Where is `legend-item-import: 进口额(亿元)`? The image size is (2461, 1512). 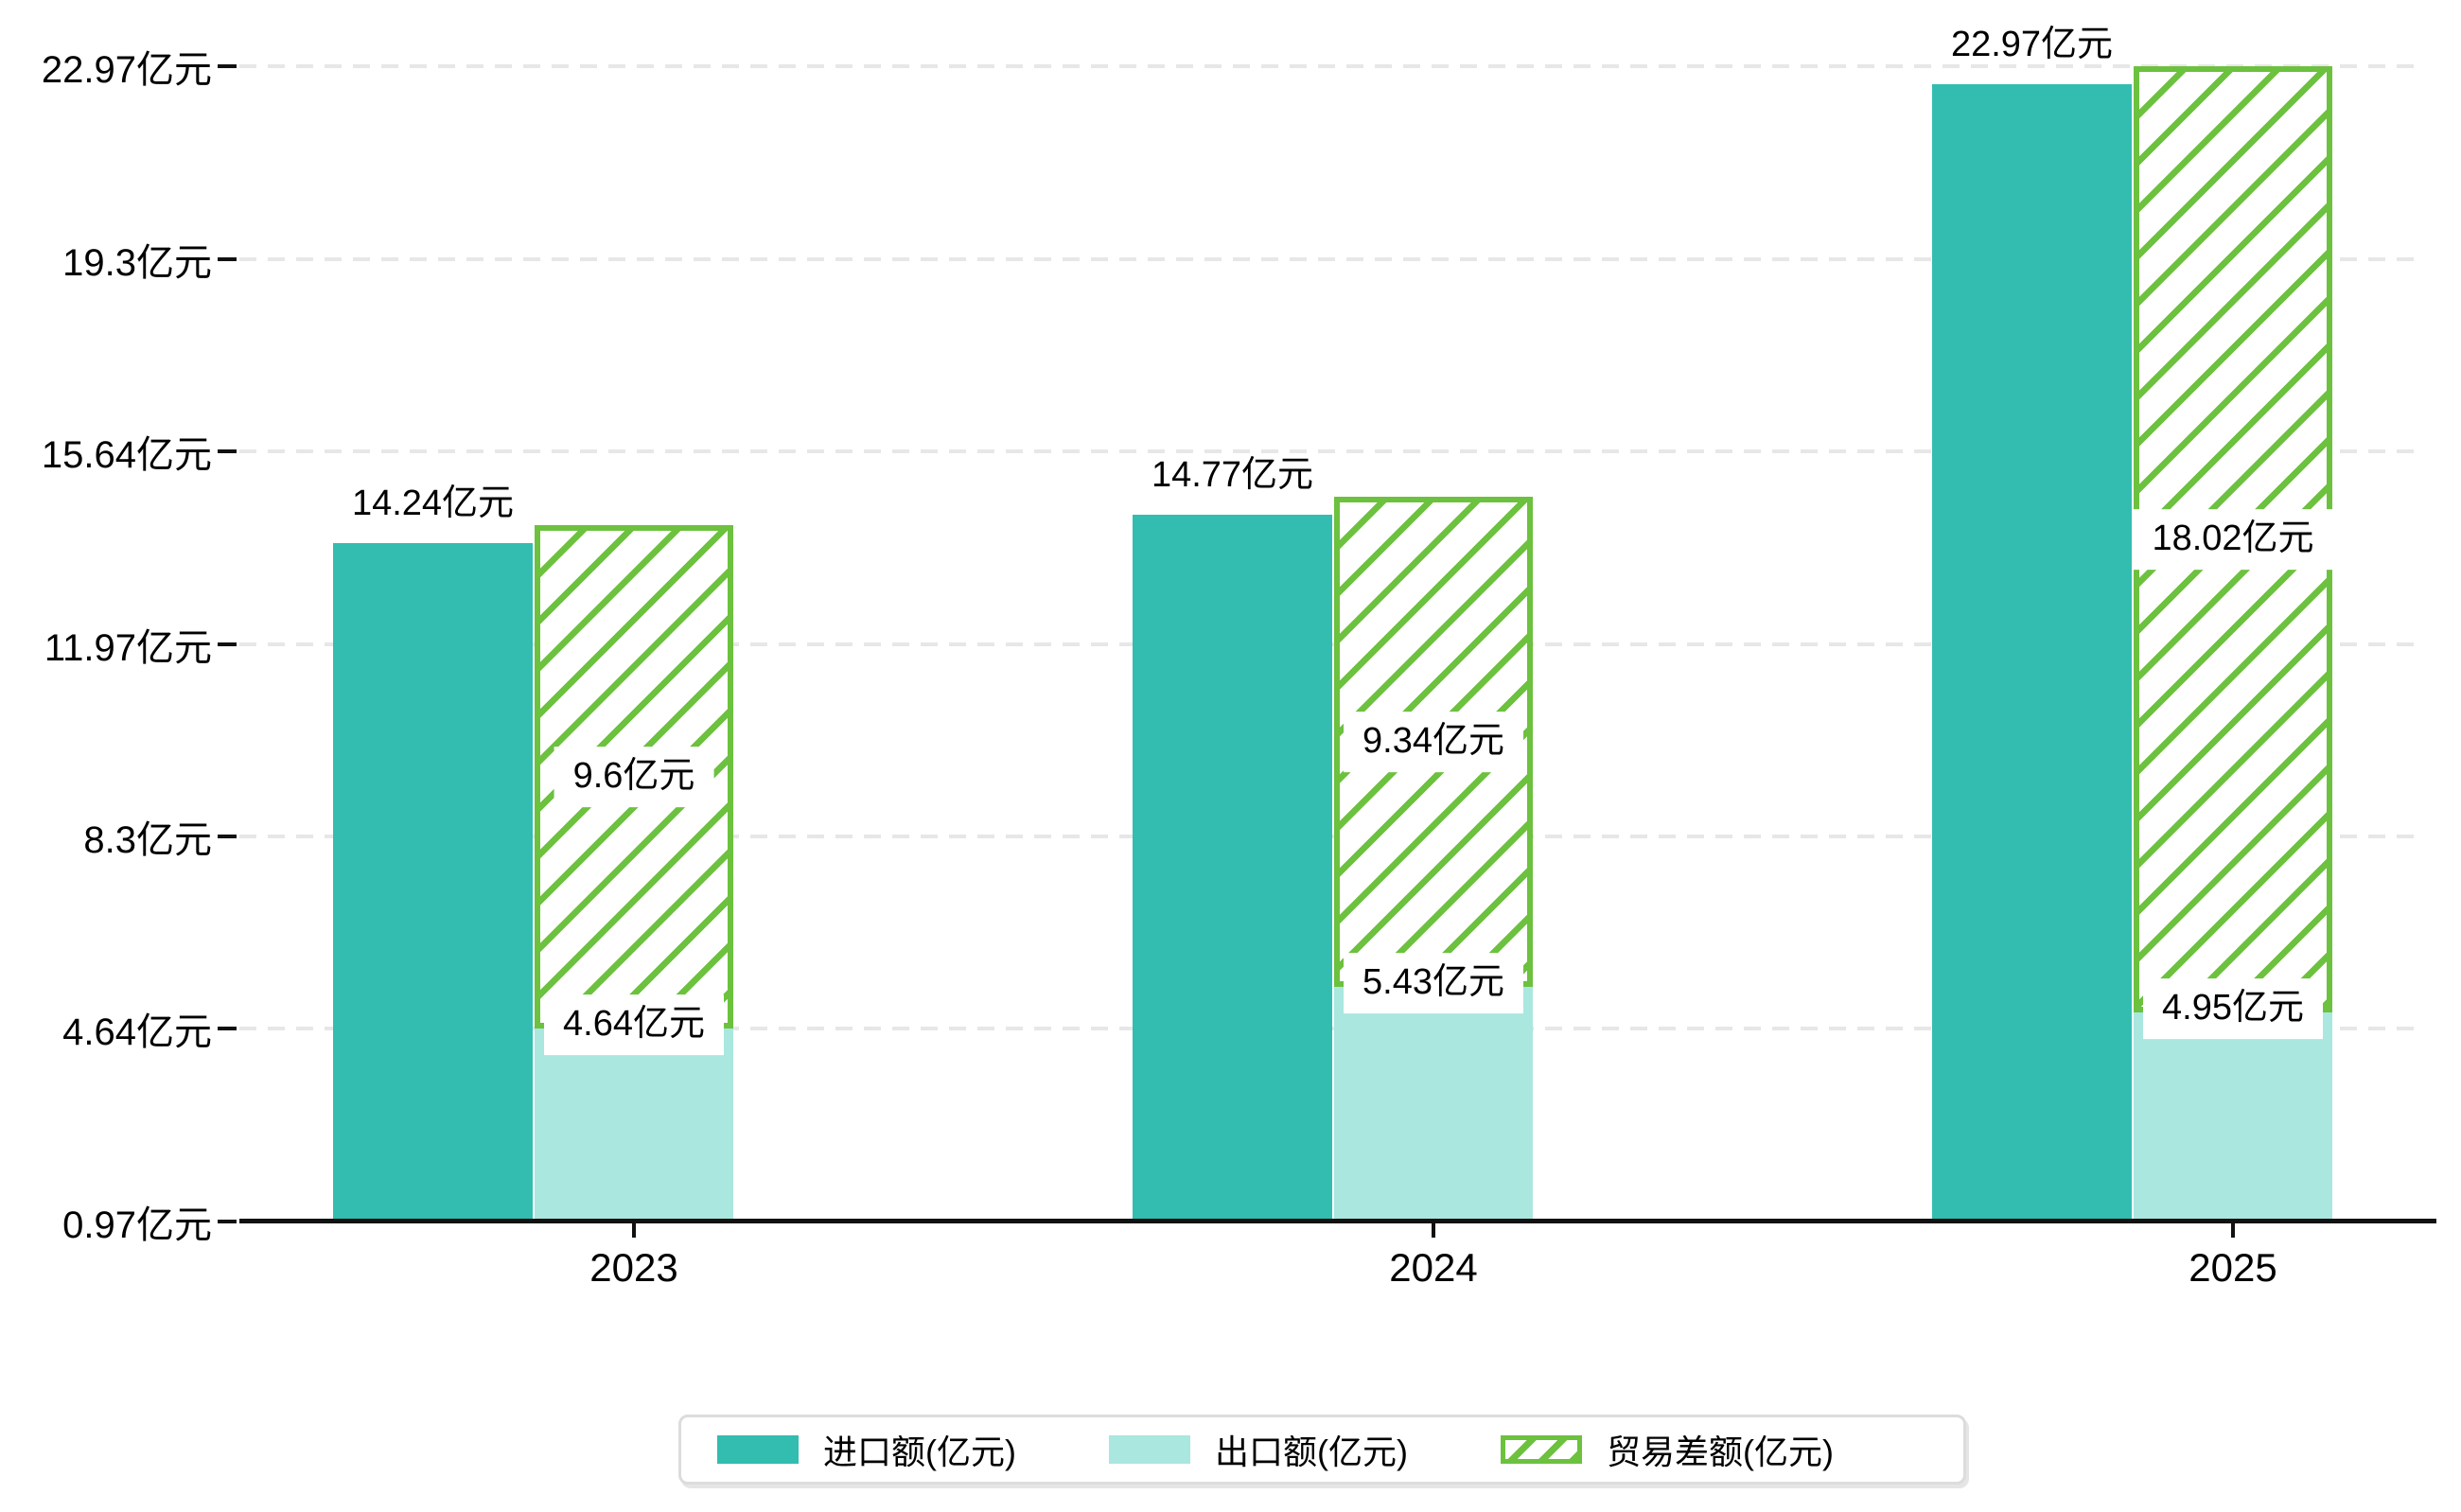
legend-item-import: 进口额(亿元) is located at coordinates (866, 1449).